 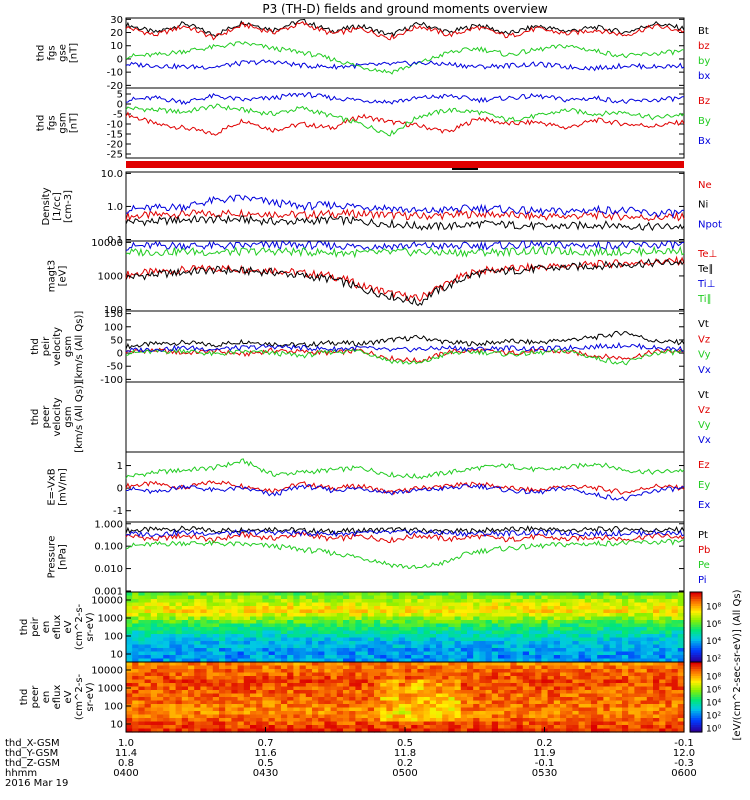 What do you see at coordinates (704, 121) in the screenshot?
I see `legend-entry: By` at bounding box center [704, 121].